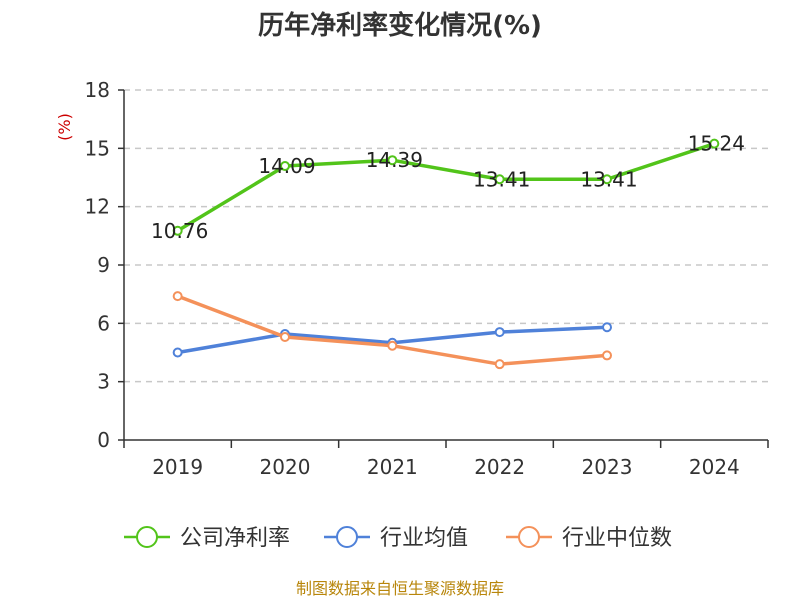  What do you see at coordinates (400, 25) in the screenshot?
I see `chart-title: 历年净利率变化情况(%)` at bounding box center [400, 25].